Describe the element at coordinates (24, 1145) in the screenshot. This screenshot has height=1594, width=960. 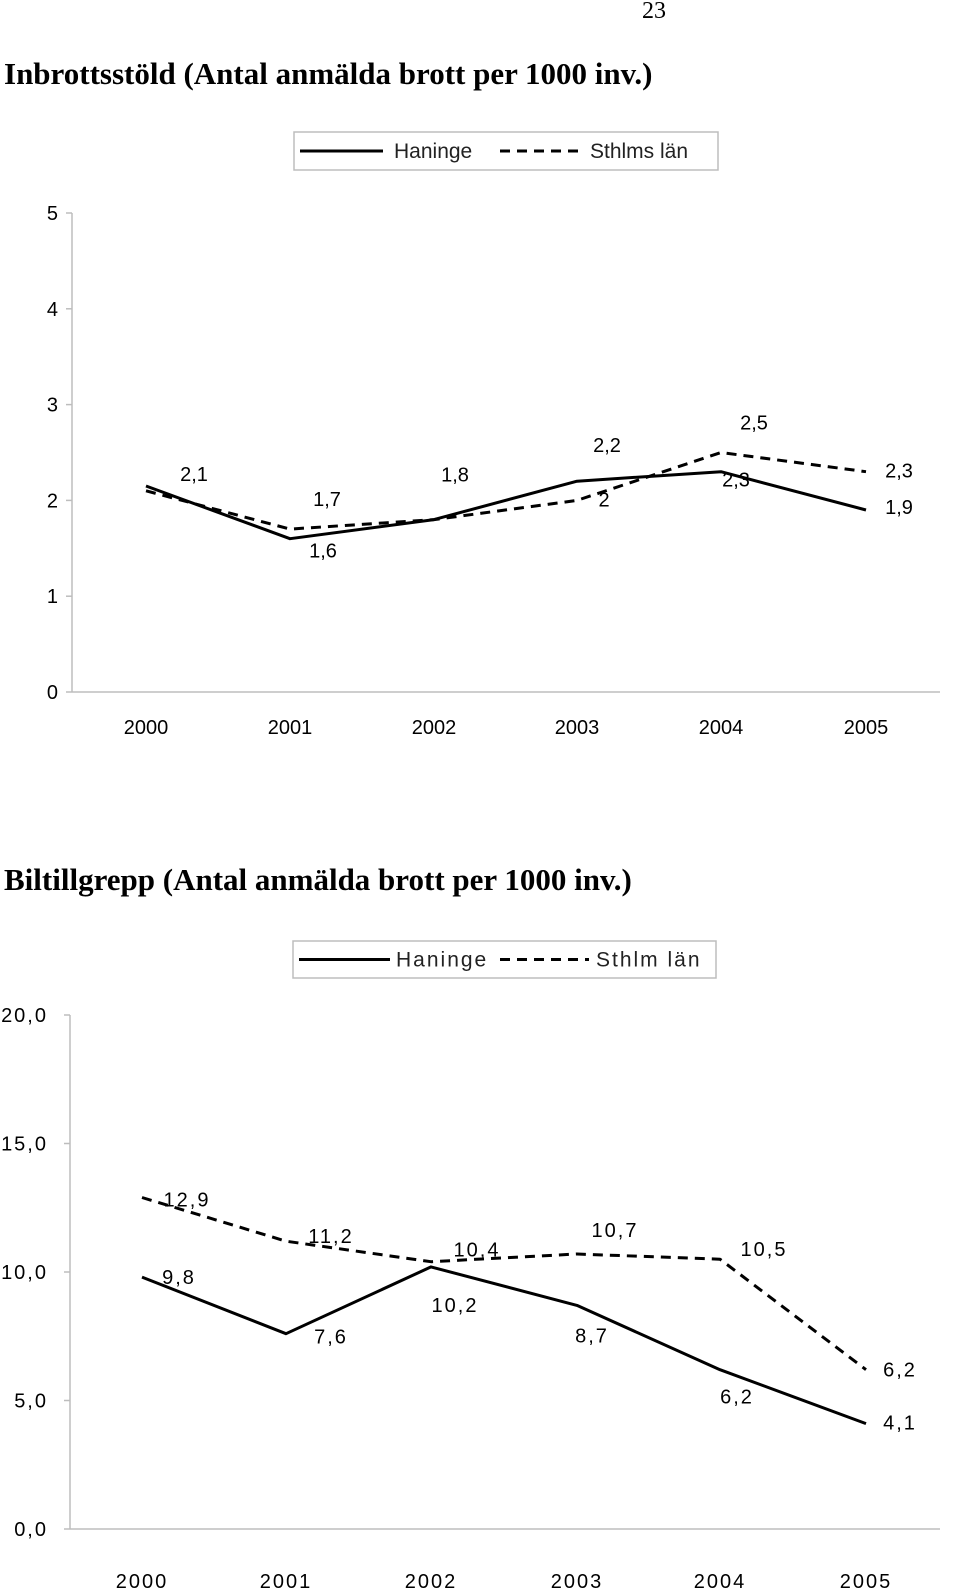
I see `y-tick-label: 15,0` at that location.